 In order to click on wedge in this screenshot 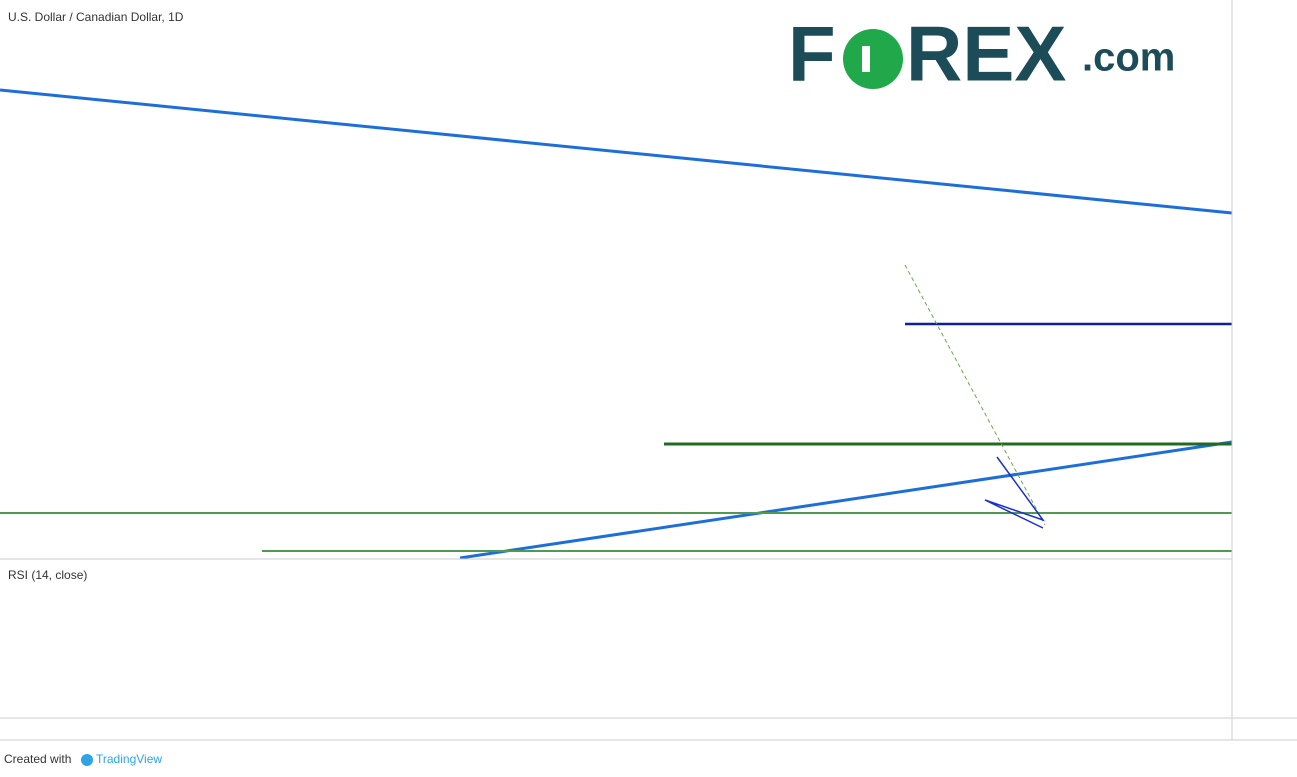, I will do `click(1015, 492)`.